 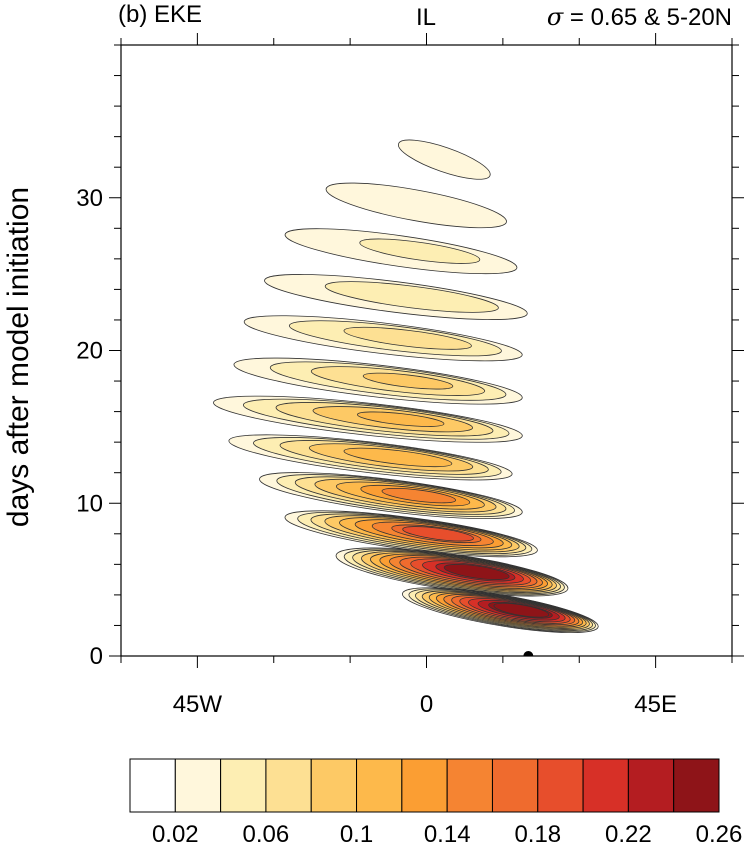 What do you see at coordinates (655, 704) in the screenshot?
I see `x-tick-label: 45E` at bounding box center [655, 704].